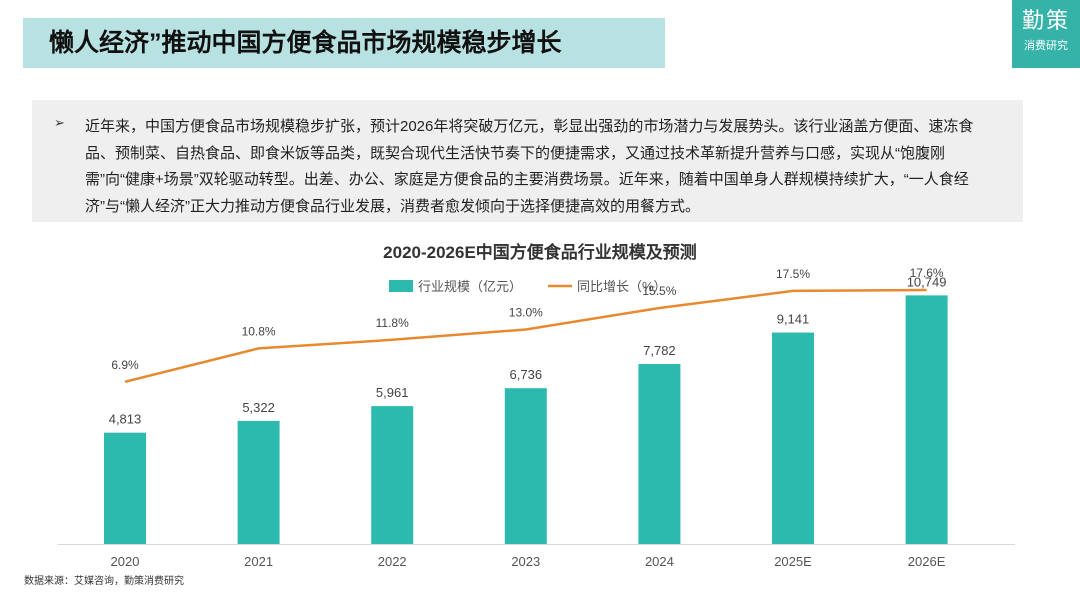  I want to click on title-banner: 懒人经济”推动中国方便食品市场规模稳步增长, so click(344, 43).